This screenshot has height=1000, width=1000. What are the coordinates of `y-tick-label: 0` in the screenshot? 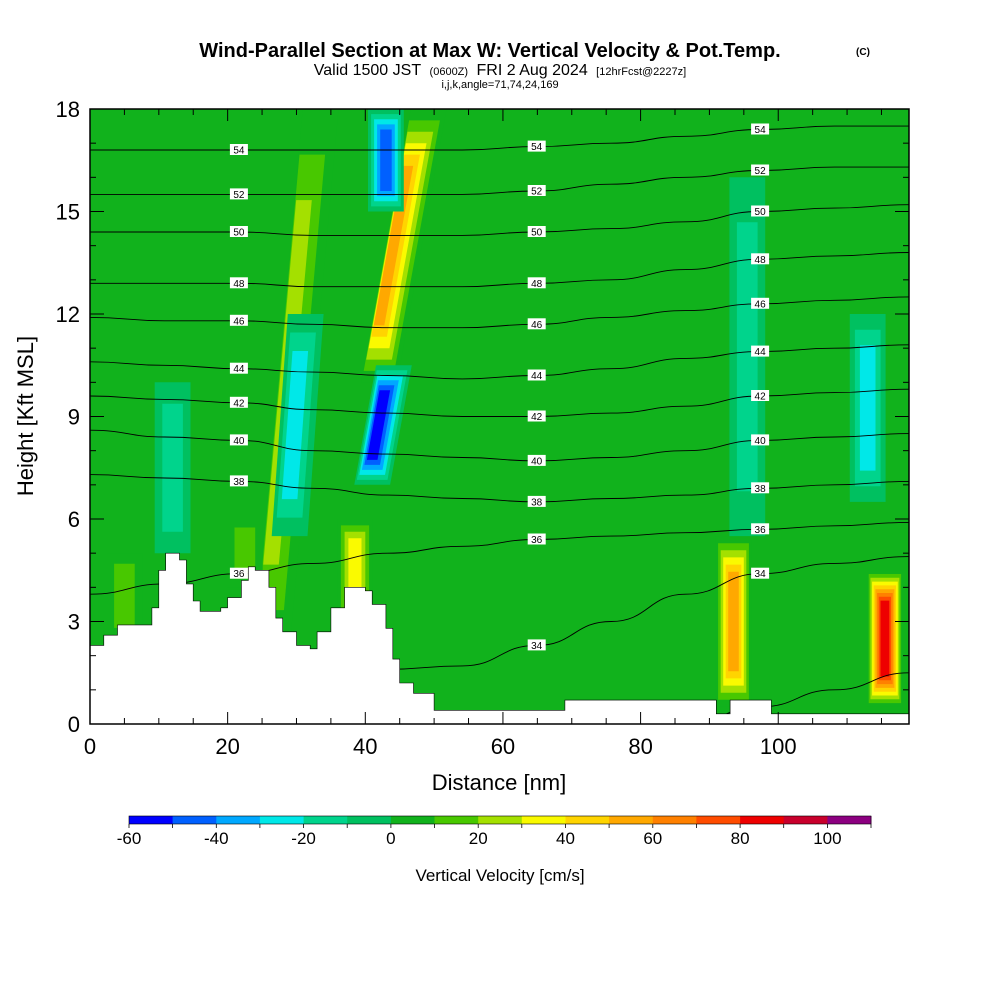 It's located at (74, 724).